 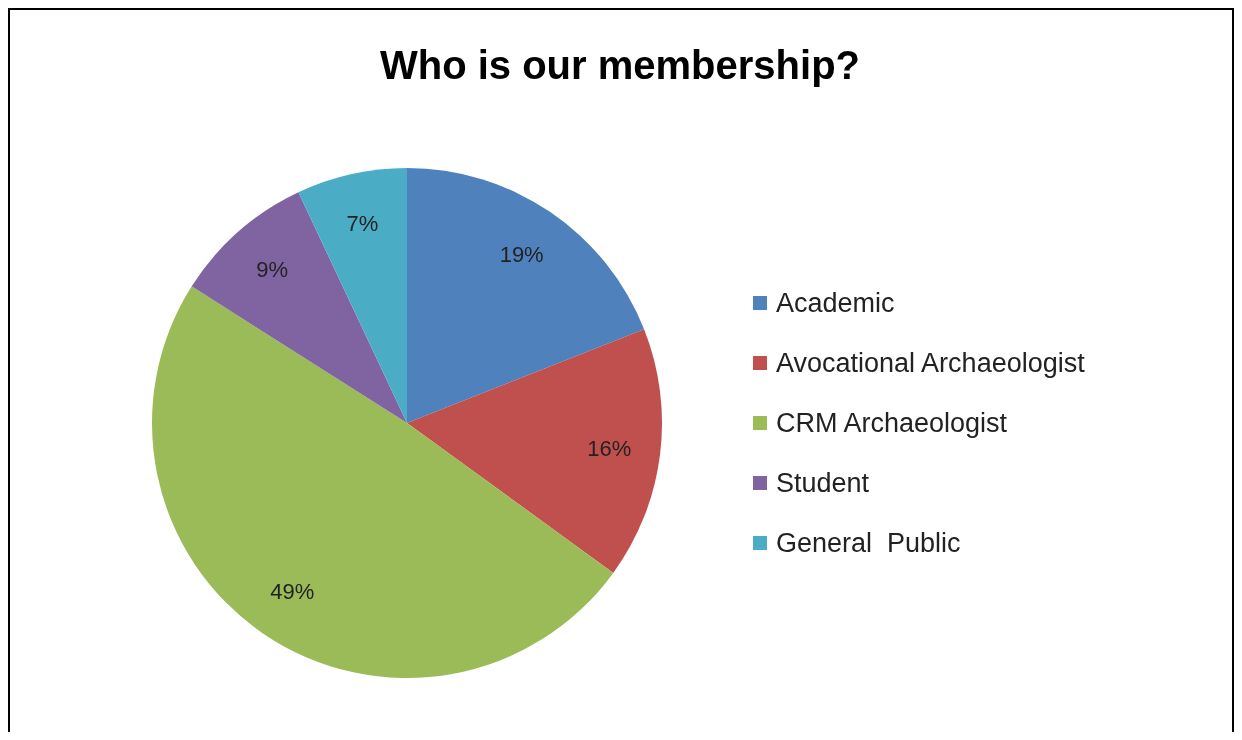 What do you see at coordinates (868, 543) in the screenshot?
I see `legend-label: General Public` at bounding box center [868, 543].